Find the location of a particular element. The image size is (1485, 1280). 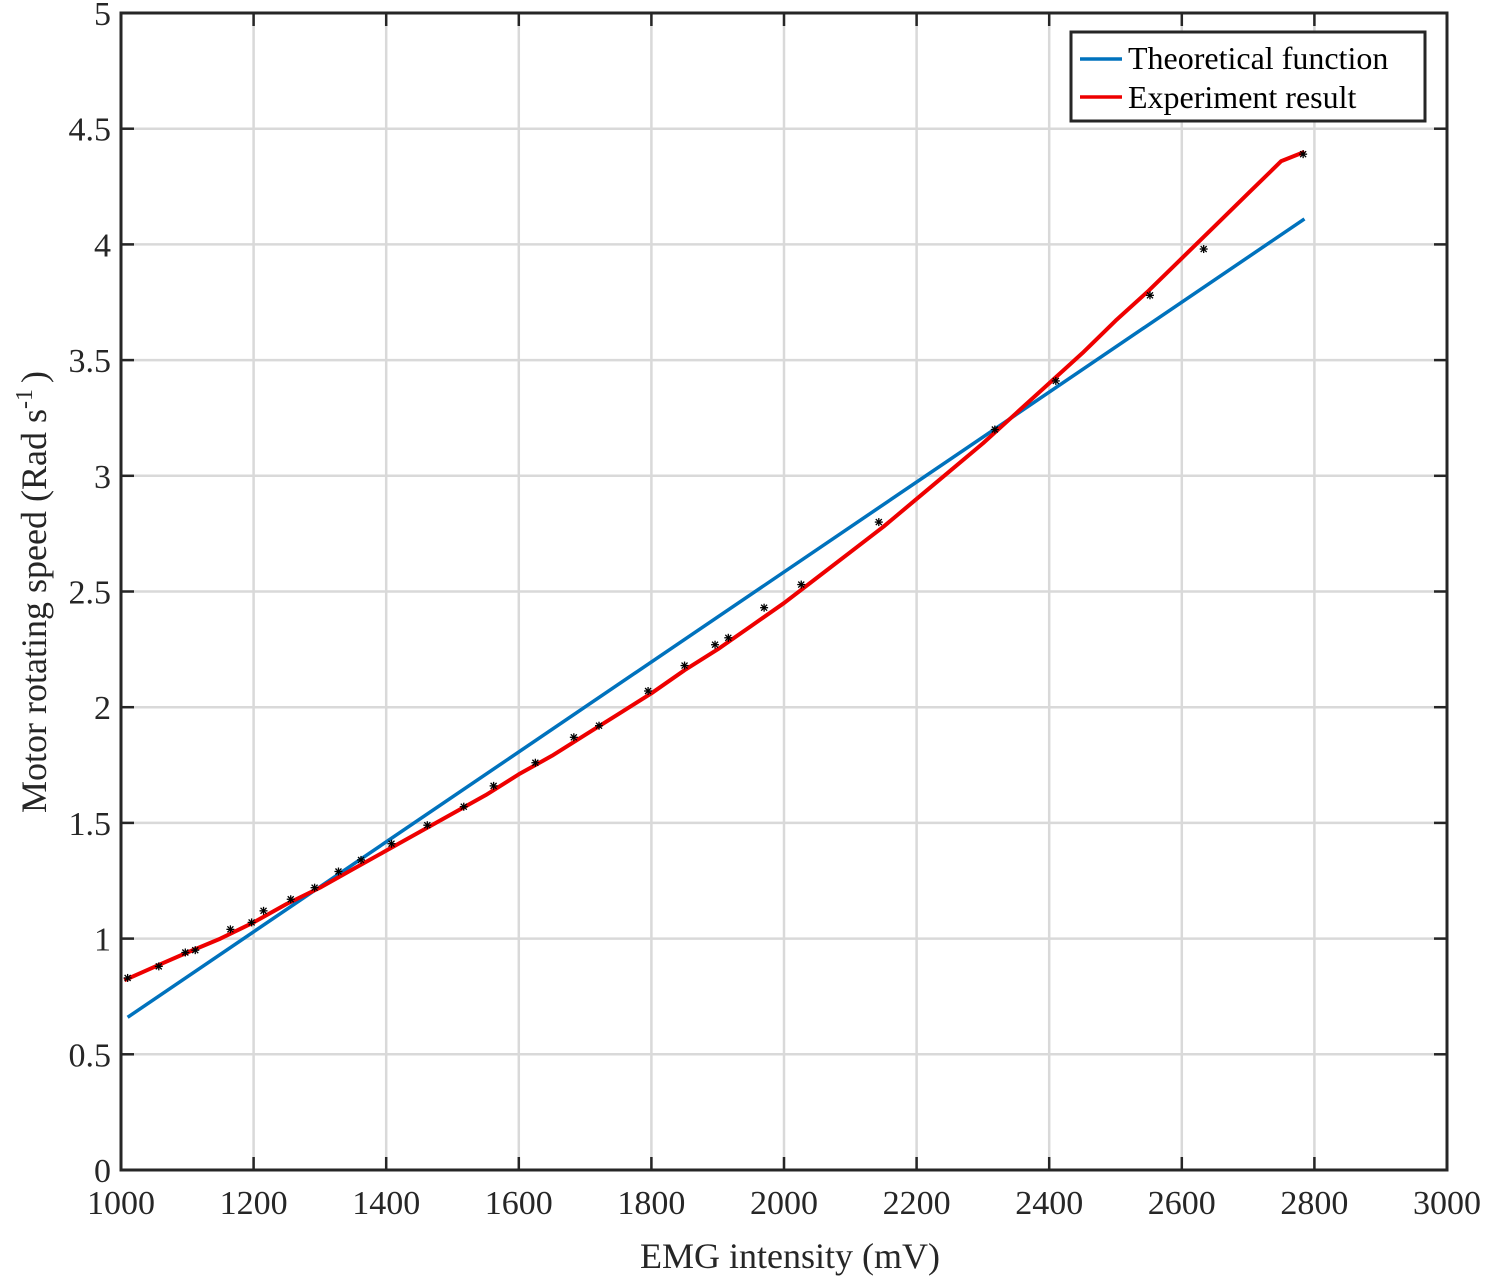

y-tick-label: 4 is located at coordinates (102, 245).